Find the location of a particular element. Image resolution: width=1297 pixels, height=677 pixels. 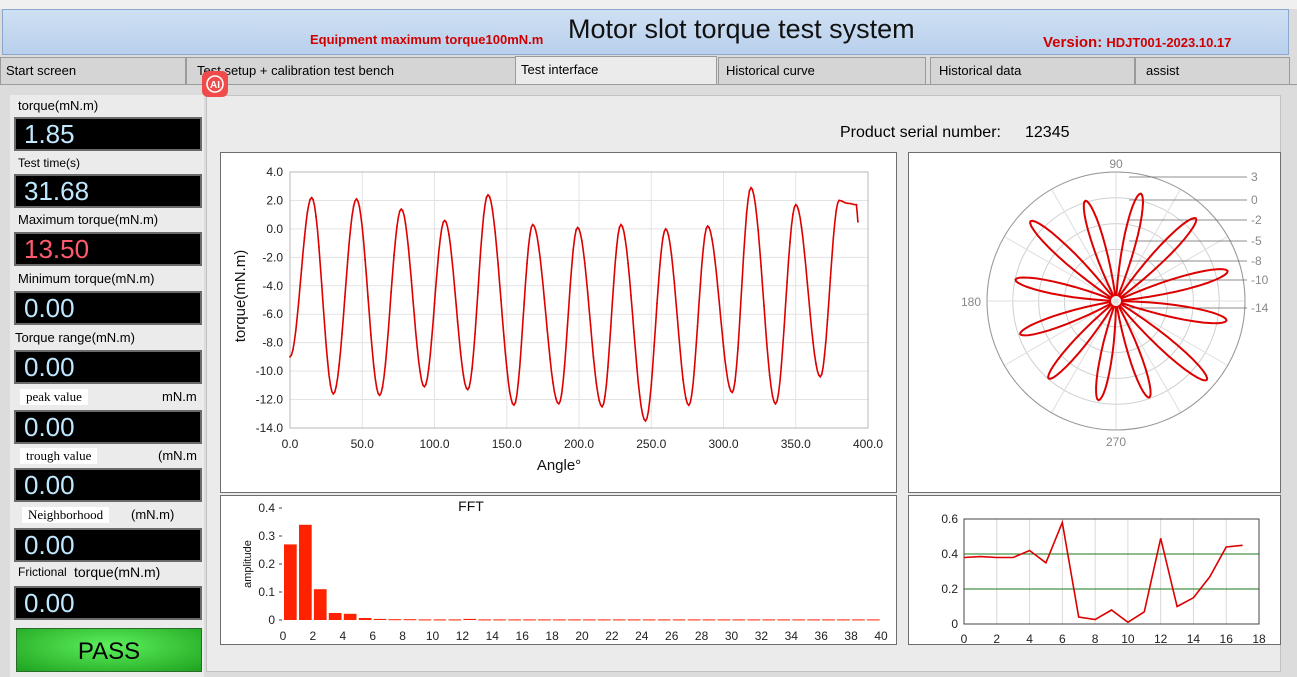

torque-display: 1.85 is located at coordinates (108, 134).